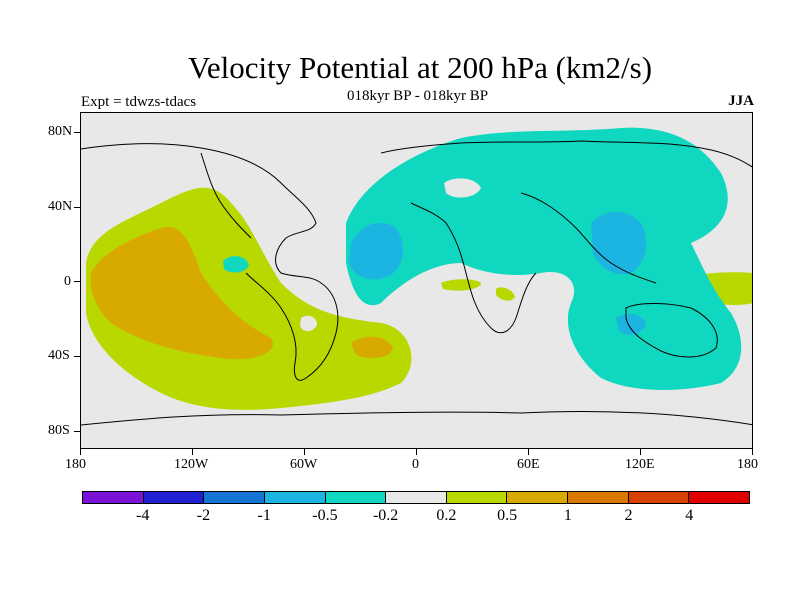  Describe the element at coordinates (203, 515) in the screenshot. I see `colorbar-label: -2` at that location.